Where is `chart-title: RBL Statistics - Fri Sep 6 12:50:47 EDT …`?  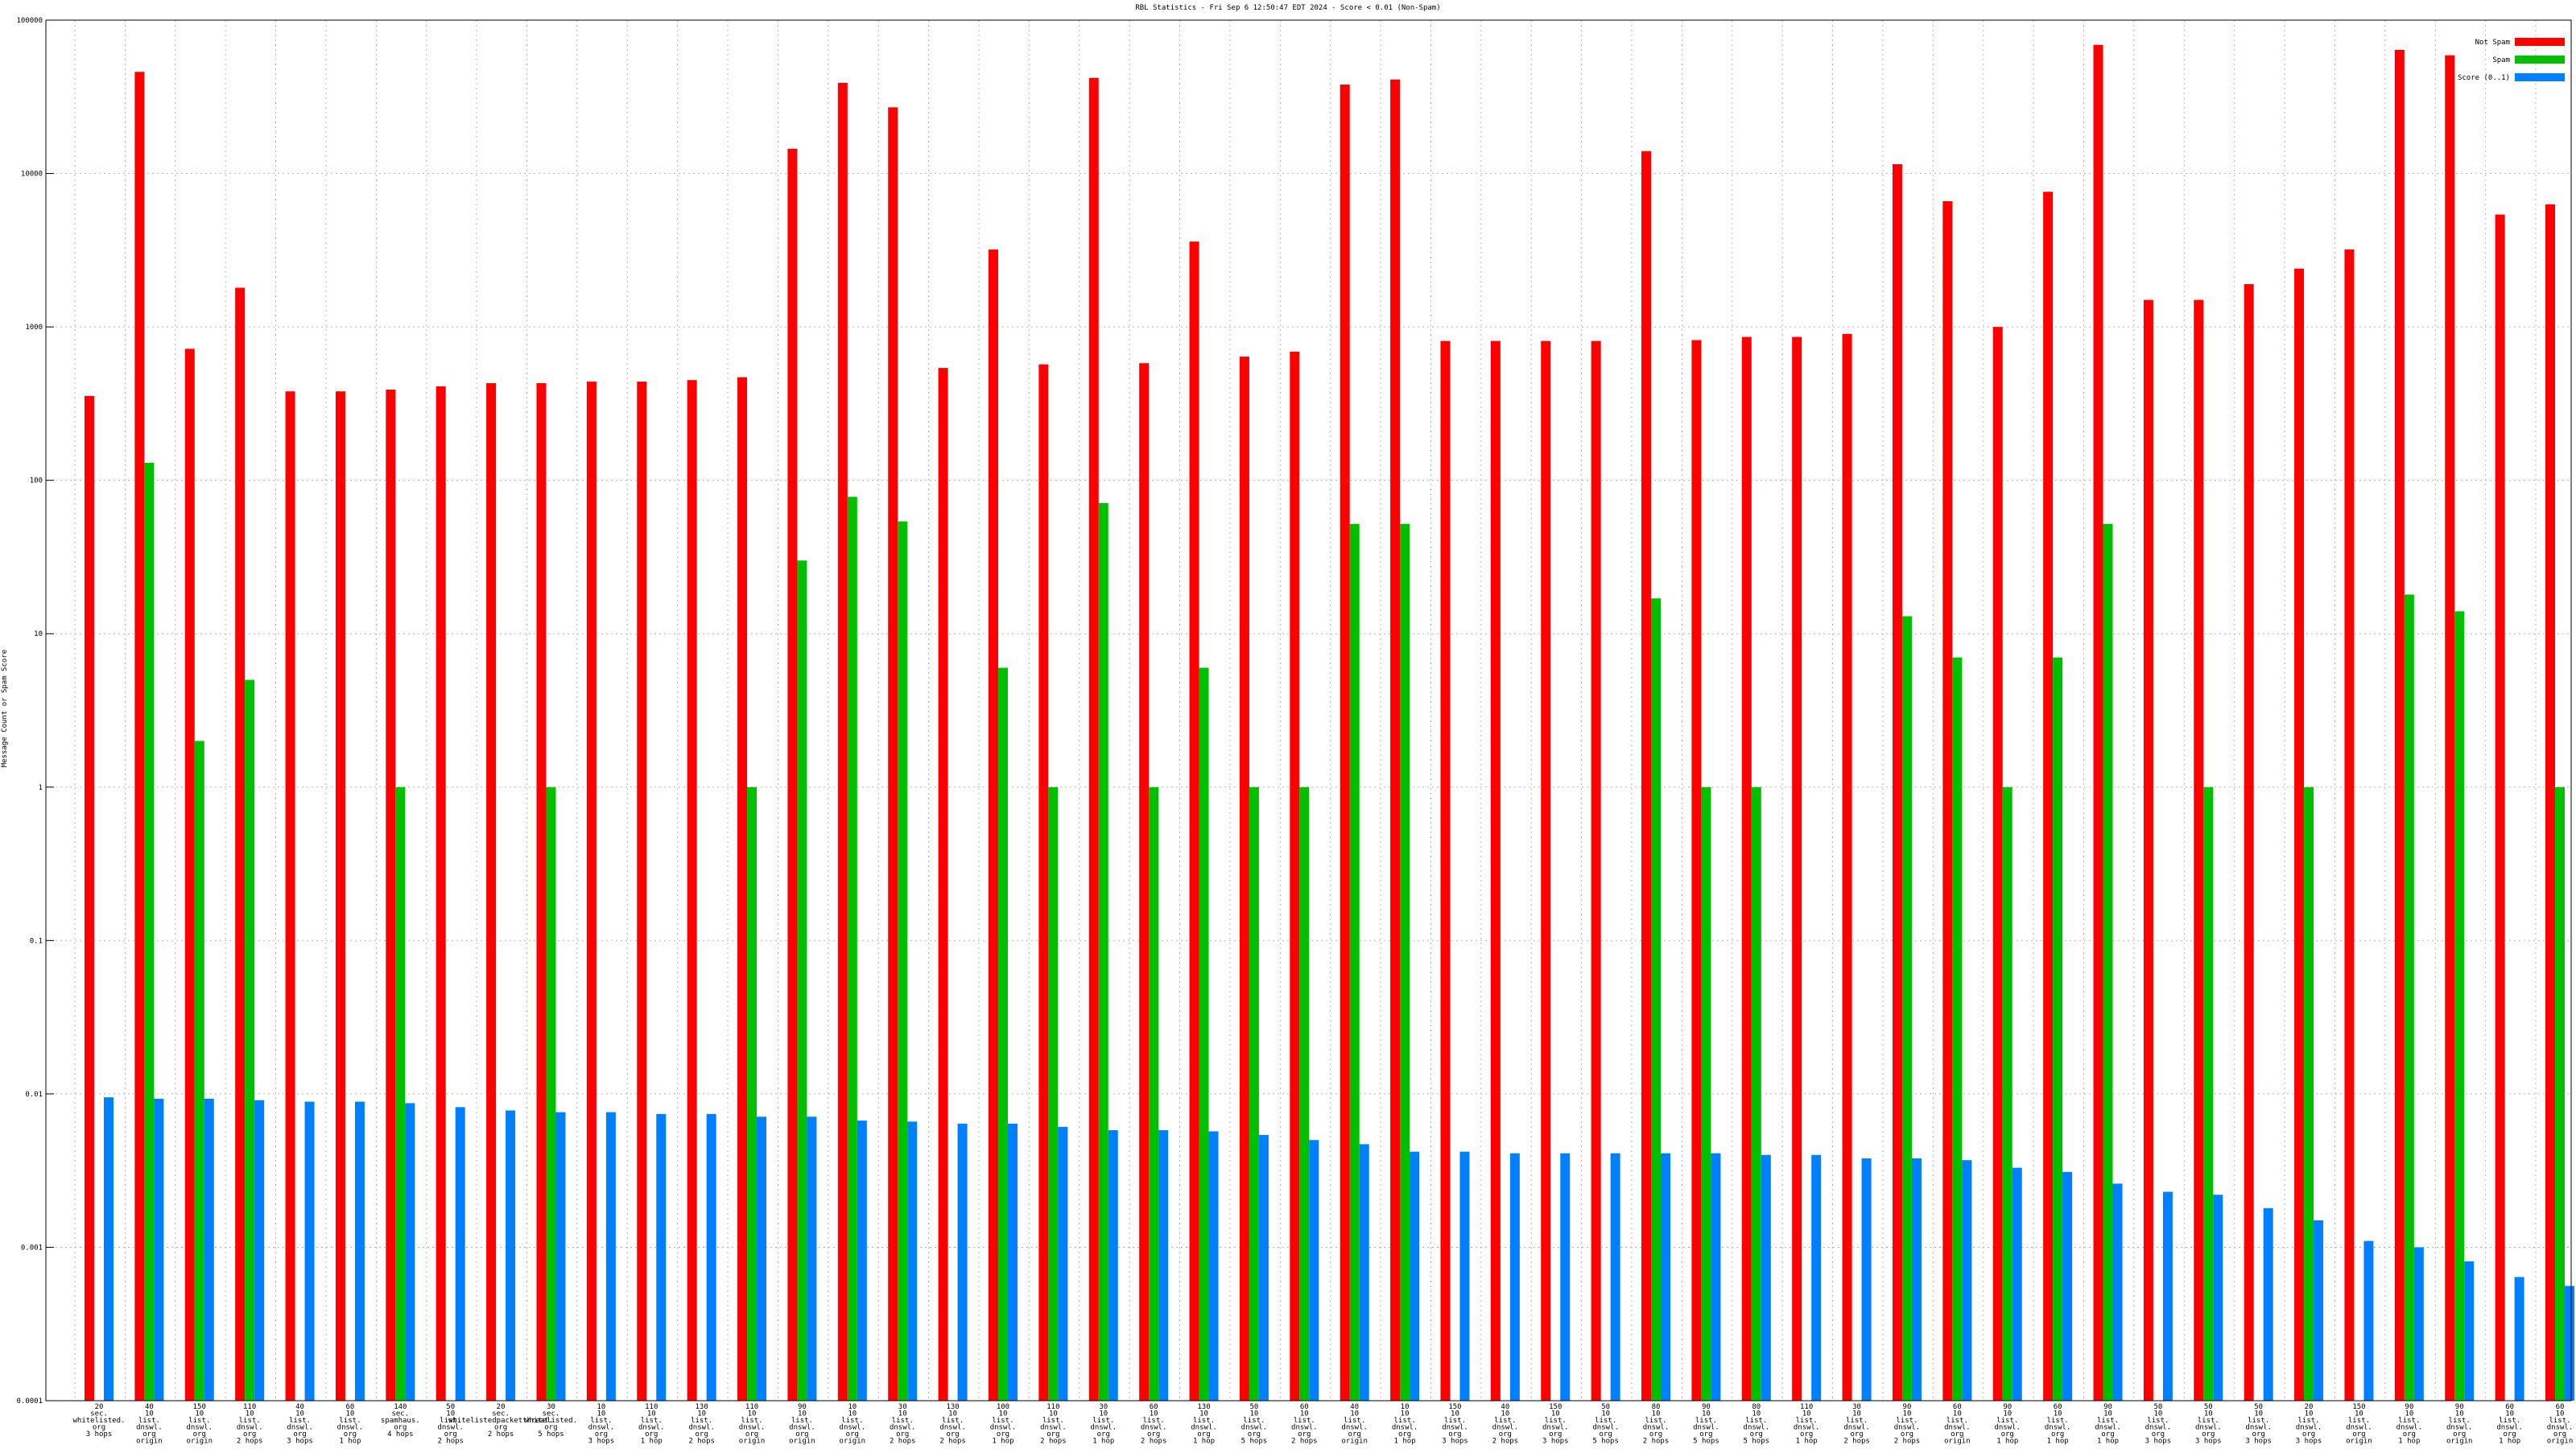 chart-title: RBL Statistics - Fri Sep 6 12:50:47 EDT … is located at coordinates (1287, 8).